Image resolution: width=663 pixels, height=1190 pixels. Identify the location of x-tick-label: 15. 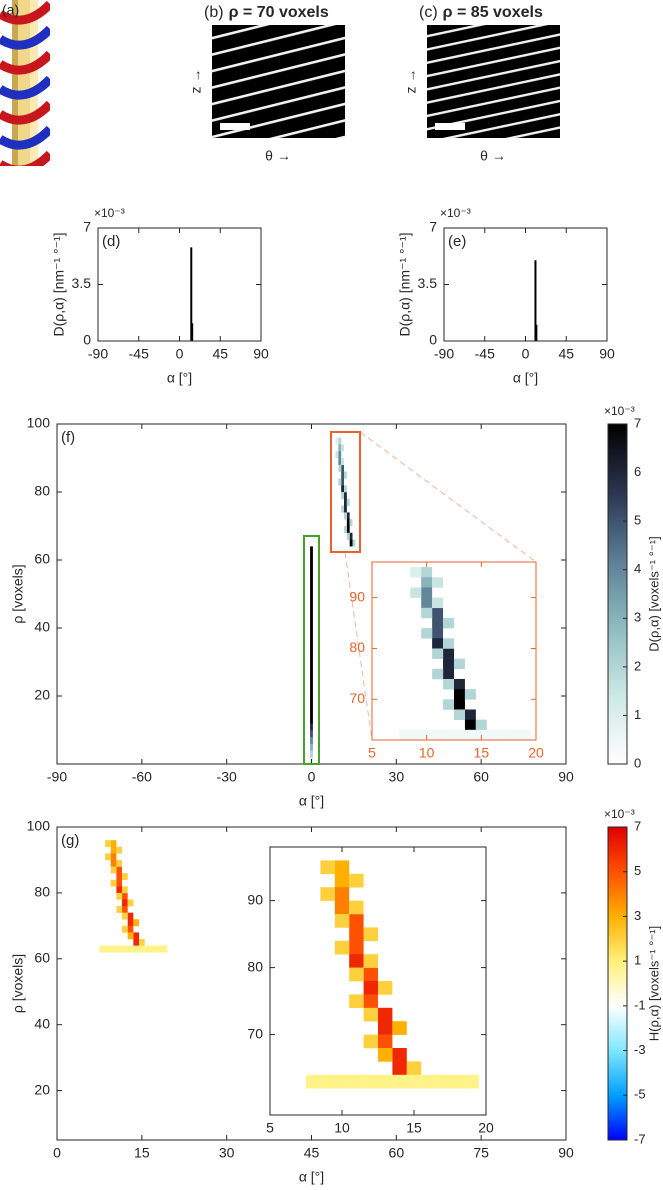
(414, 1128).